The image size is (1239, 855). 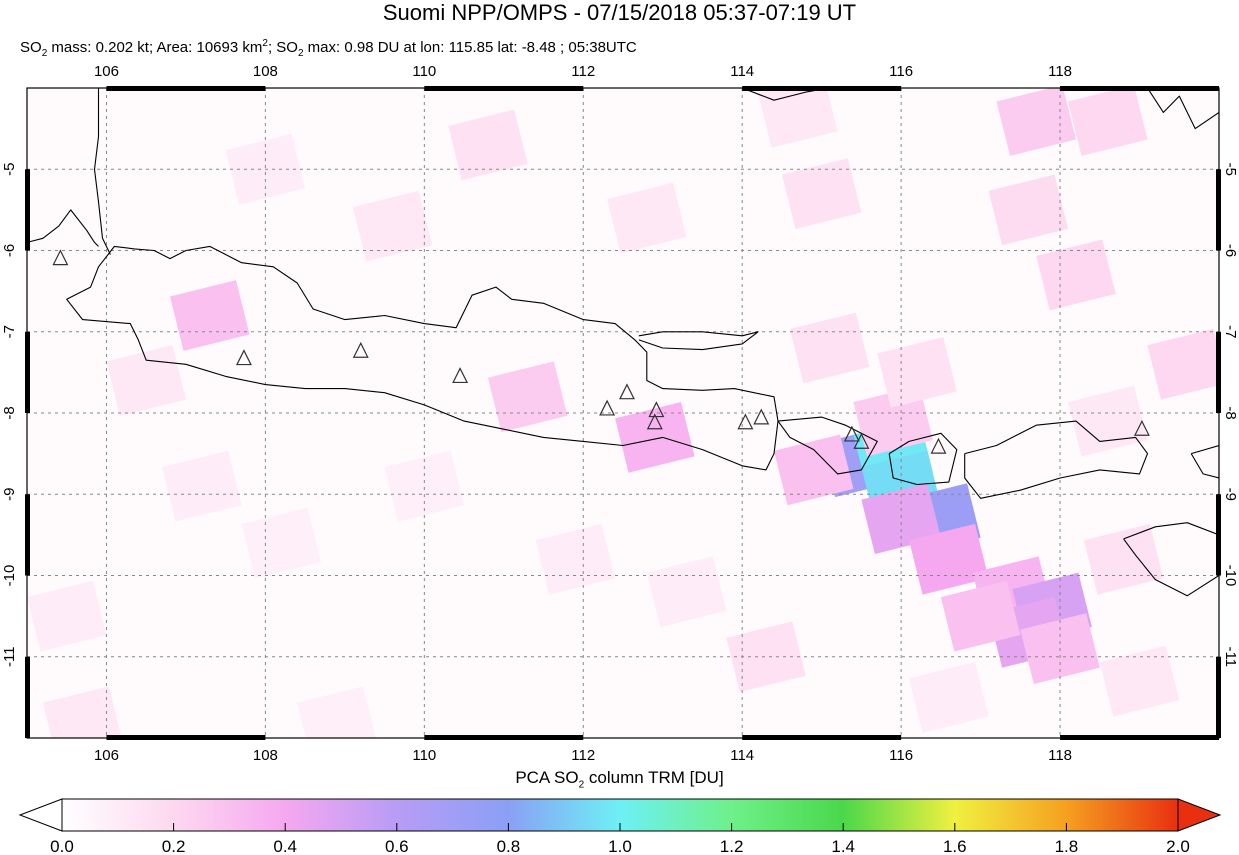 I want to click on lon-tick-label-top: 106, so click(x=106, y=71).